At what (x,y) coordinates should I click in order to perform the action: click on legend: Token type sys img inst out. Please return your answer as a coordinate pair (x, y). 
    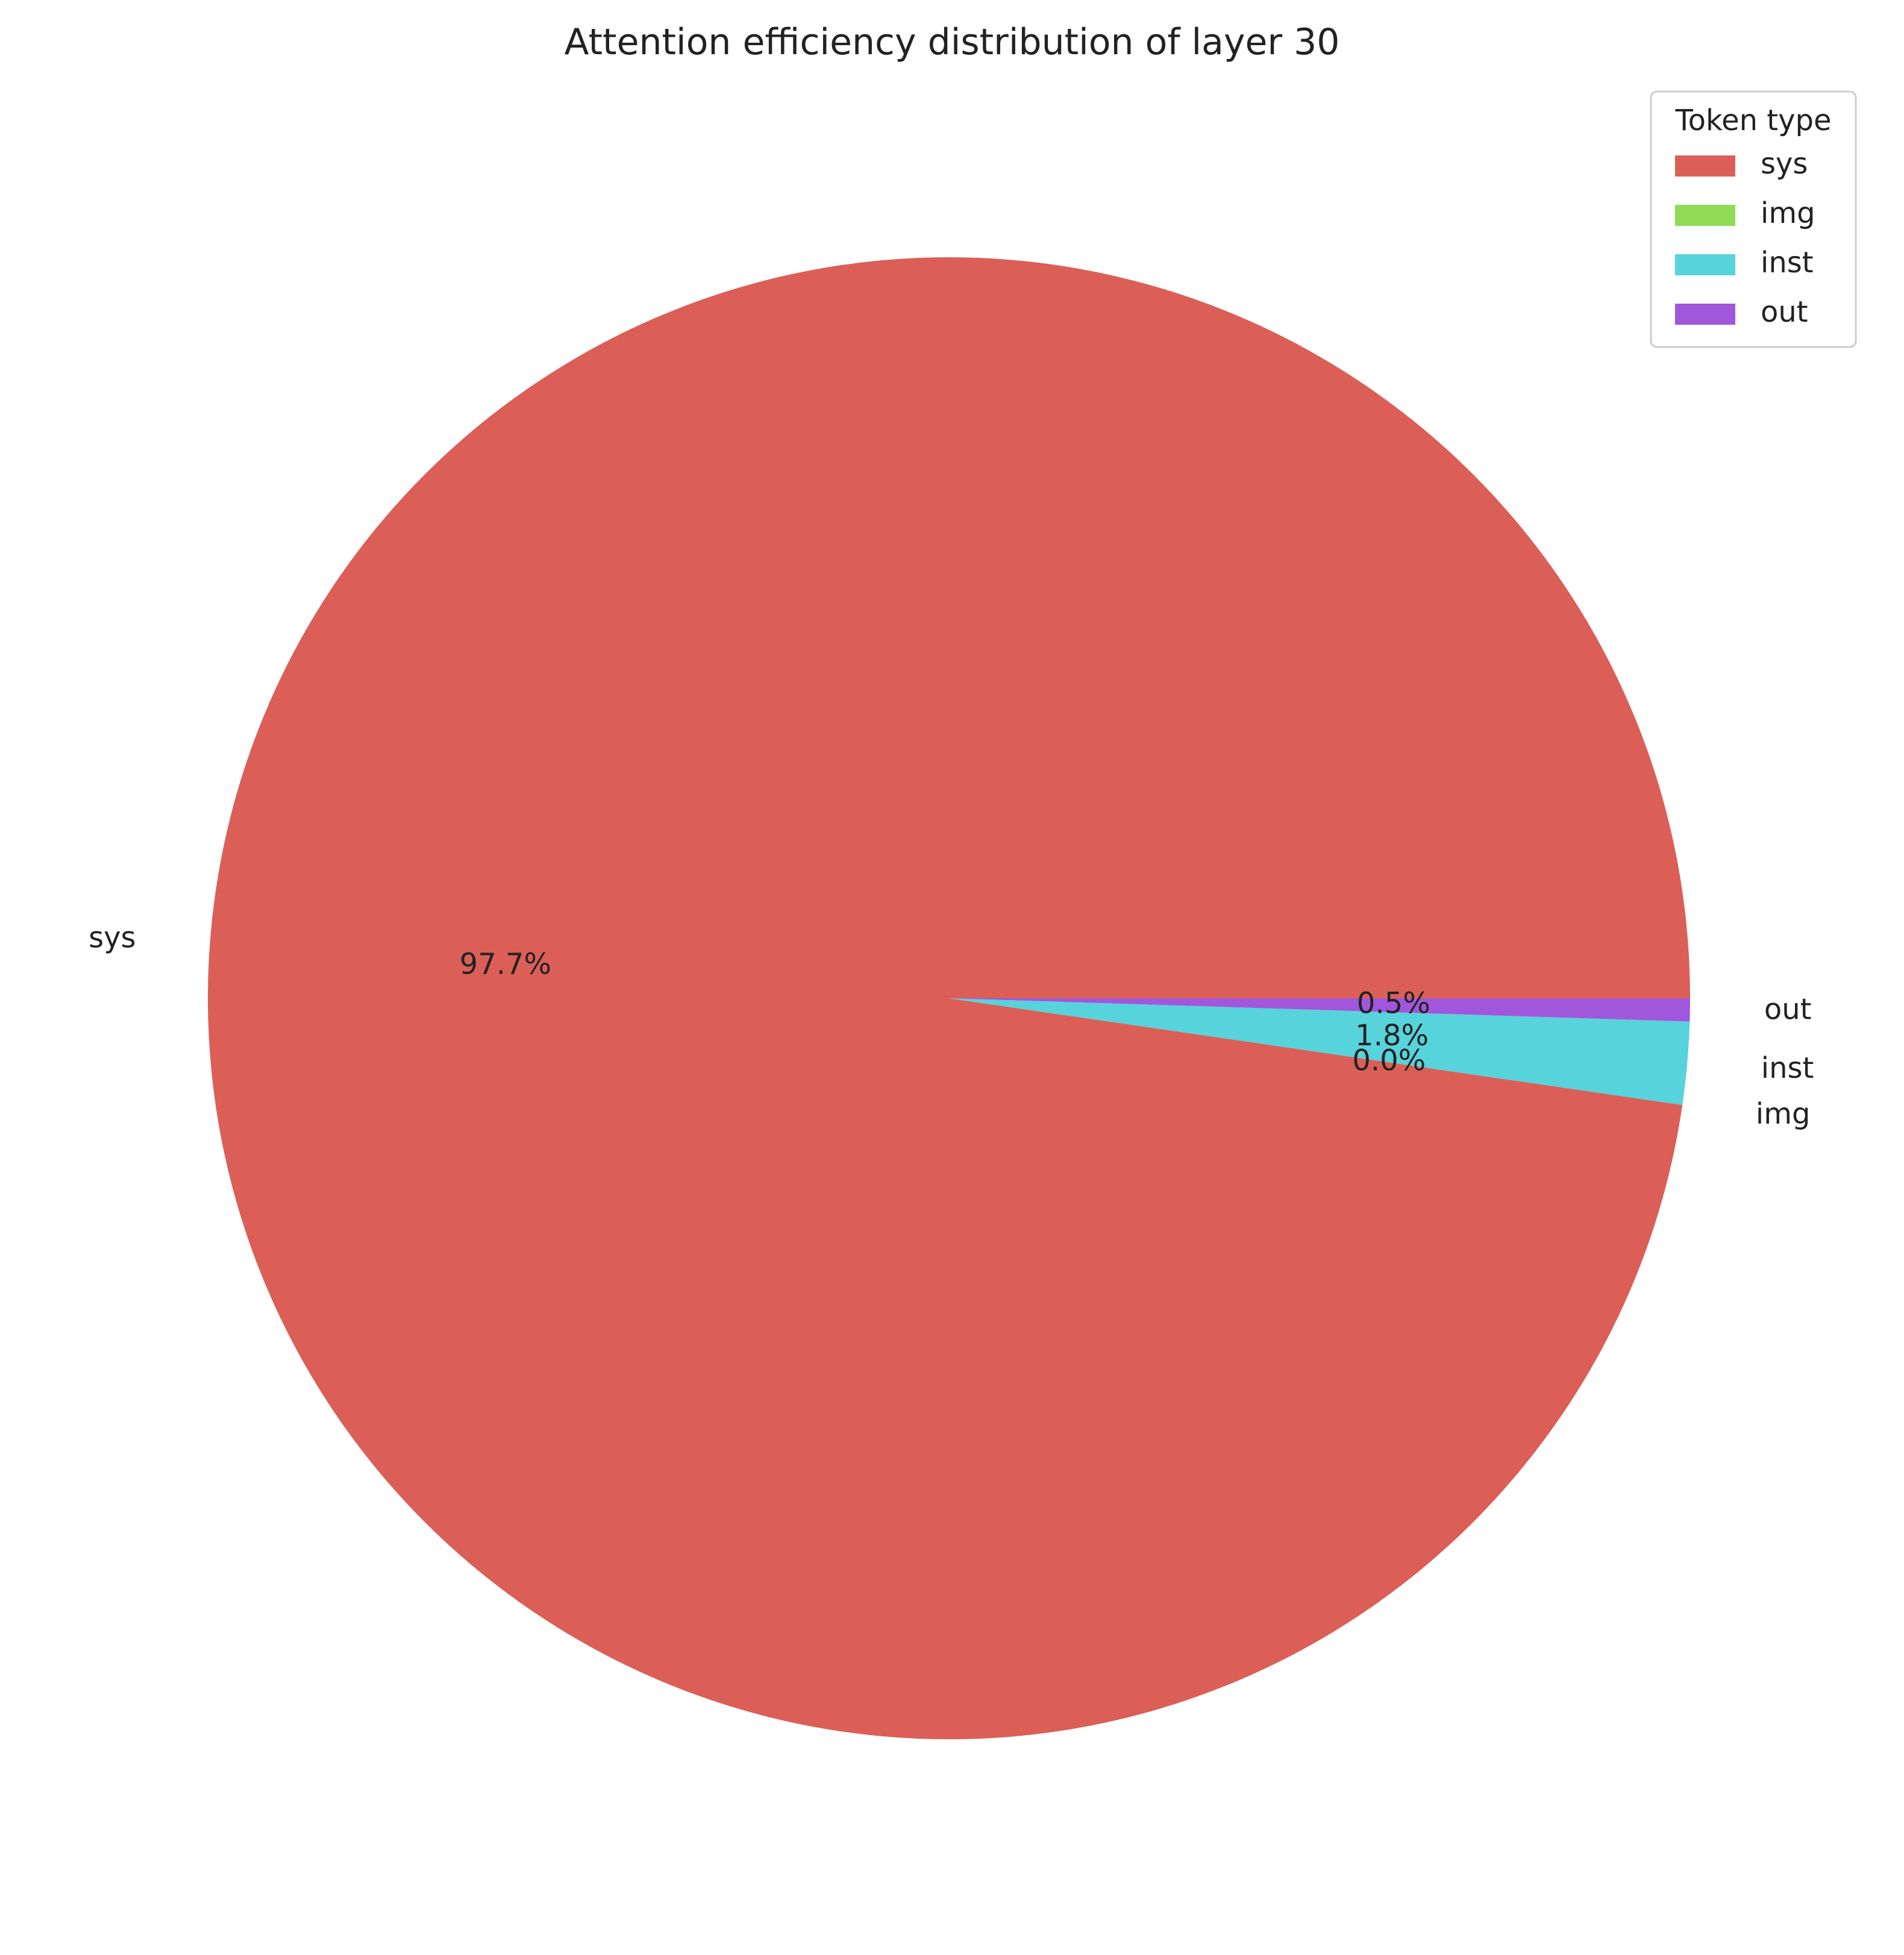
    Looking at the image, I should click on (1753, 219).